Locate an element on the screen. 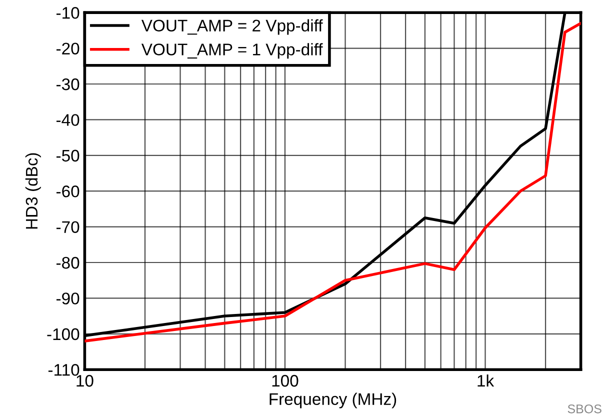 The height and width of the screenshot is (420, 605). y-tick-label: -110 is located at coordinates (64, 370).